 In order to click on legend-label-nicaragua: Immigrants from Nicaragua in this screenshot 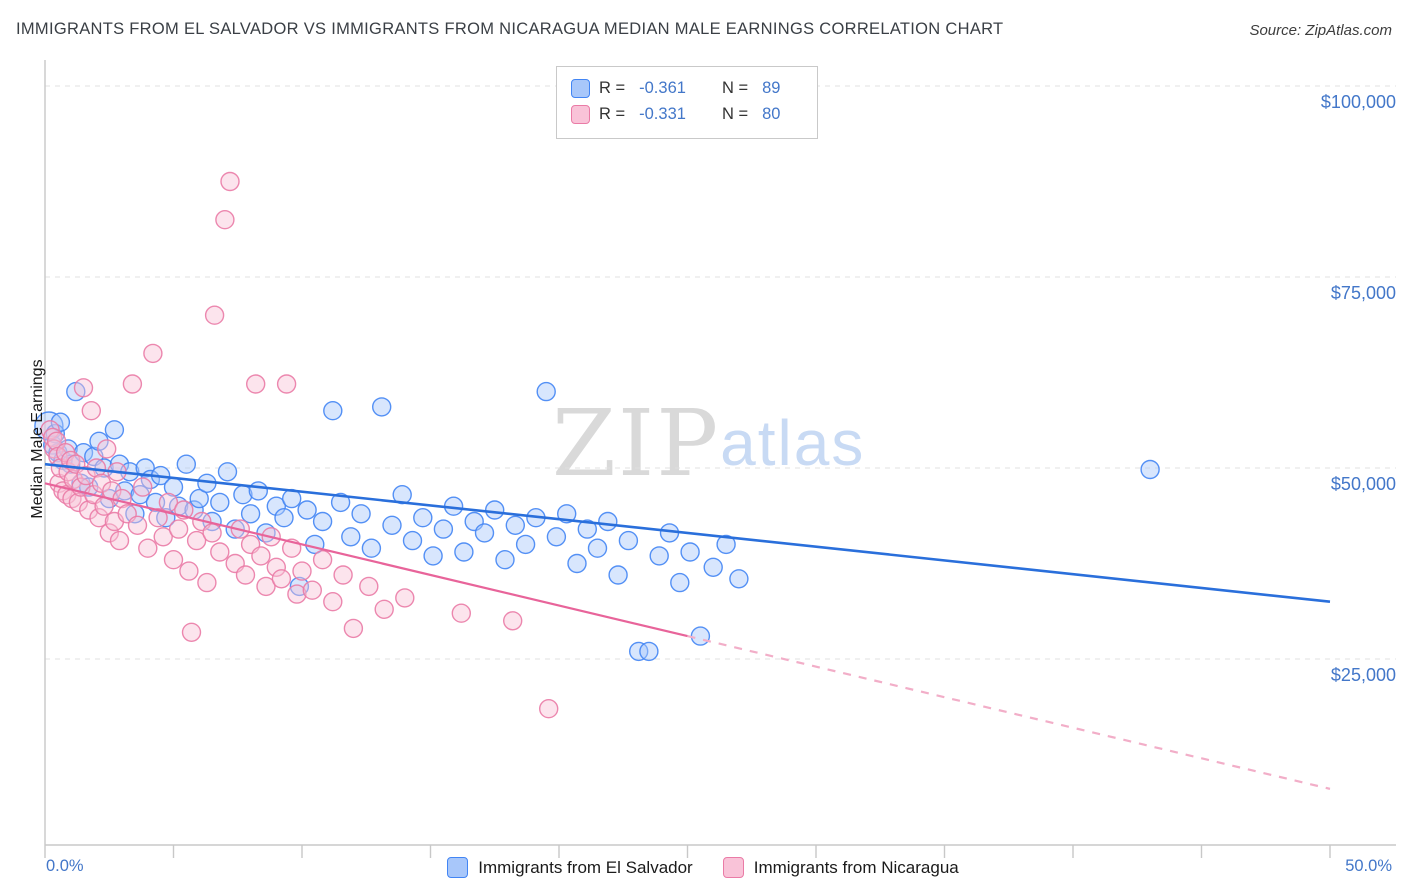, I will do `click(856, 867)`.